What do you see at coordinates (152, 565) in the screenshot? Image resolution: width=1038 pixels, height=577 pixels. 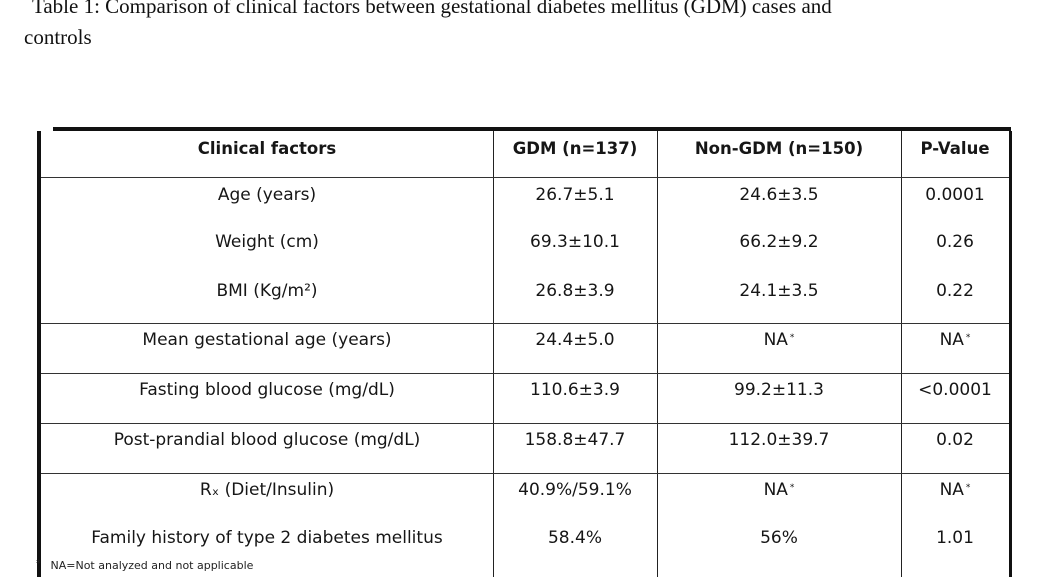 I see `footnote-text: NA=Not analyzed and not applicable` at bounding box center [152, 565].